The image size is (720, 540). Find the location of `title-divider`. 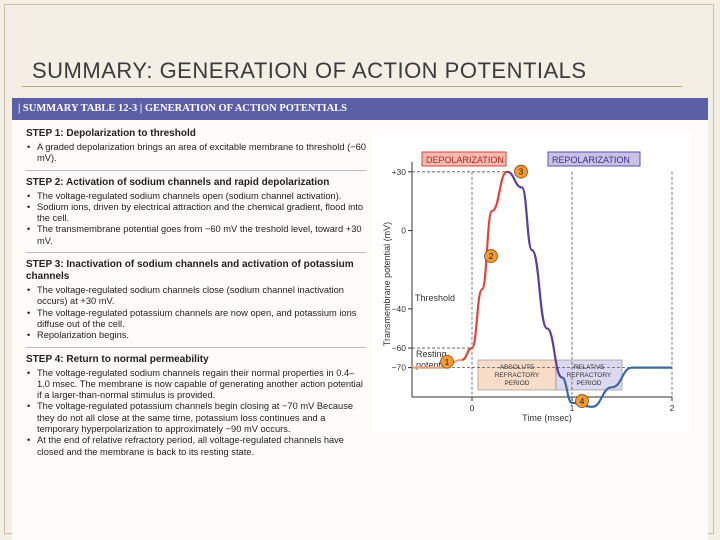

title-divider is located at coordinates (352, 86).